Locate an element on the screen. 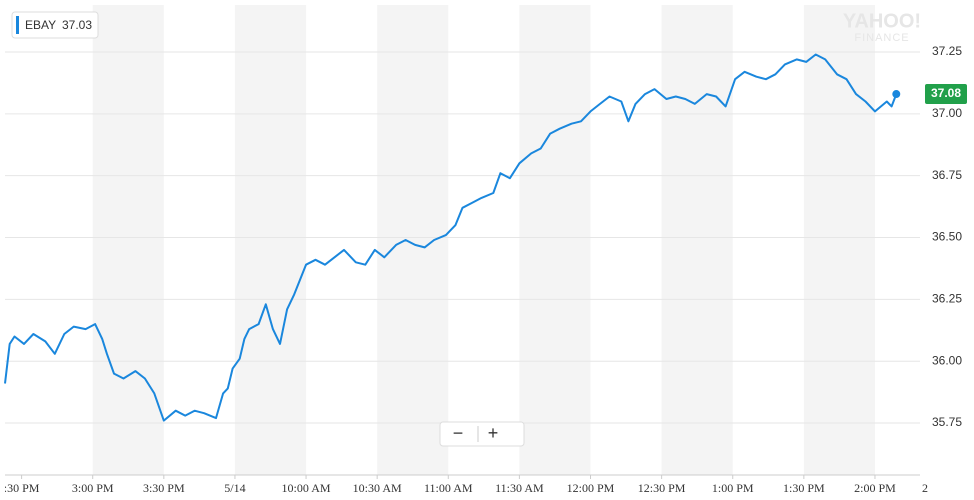 This screenshot has height=500, width=974. y-tick-label: 35.75 is located at coordinates (947, 422).